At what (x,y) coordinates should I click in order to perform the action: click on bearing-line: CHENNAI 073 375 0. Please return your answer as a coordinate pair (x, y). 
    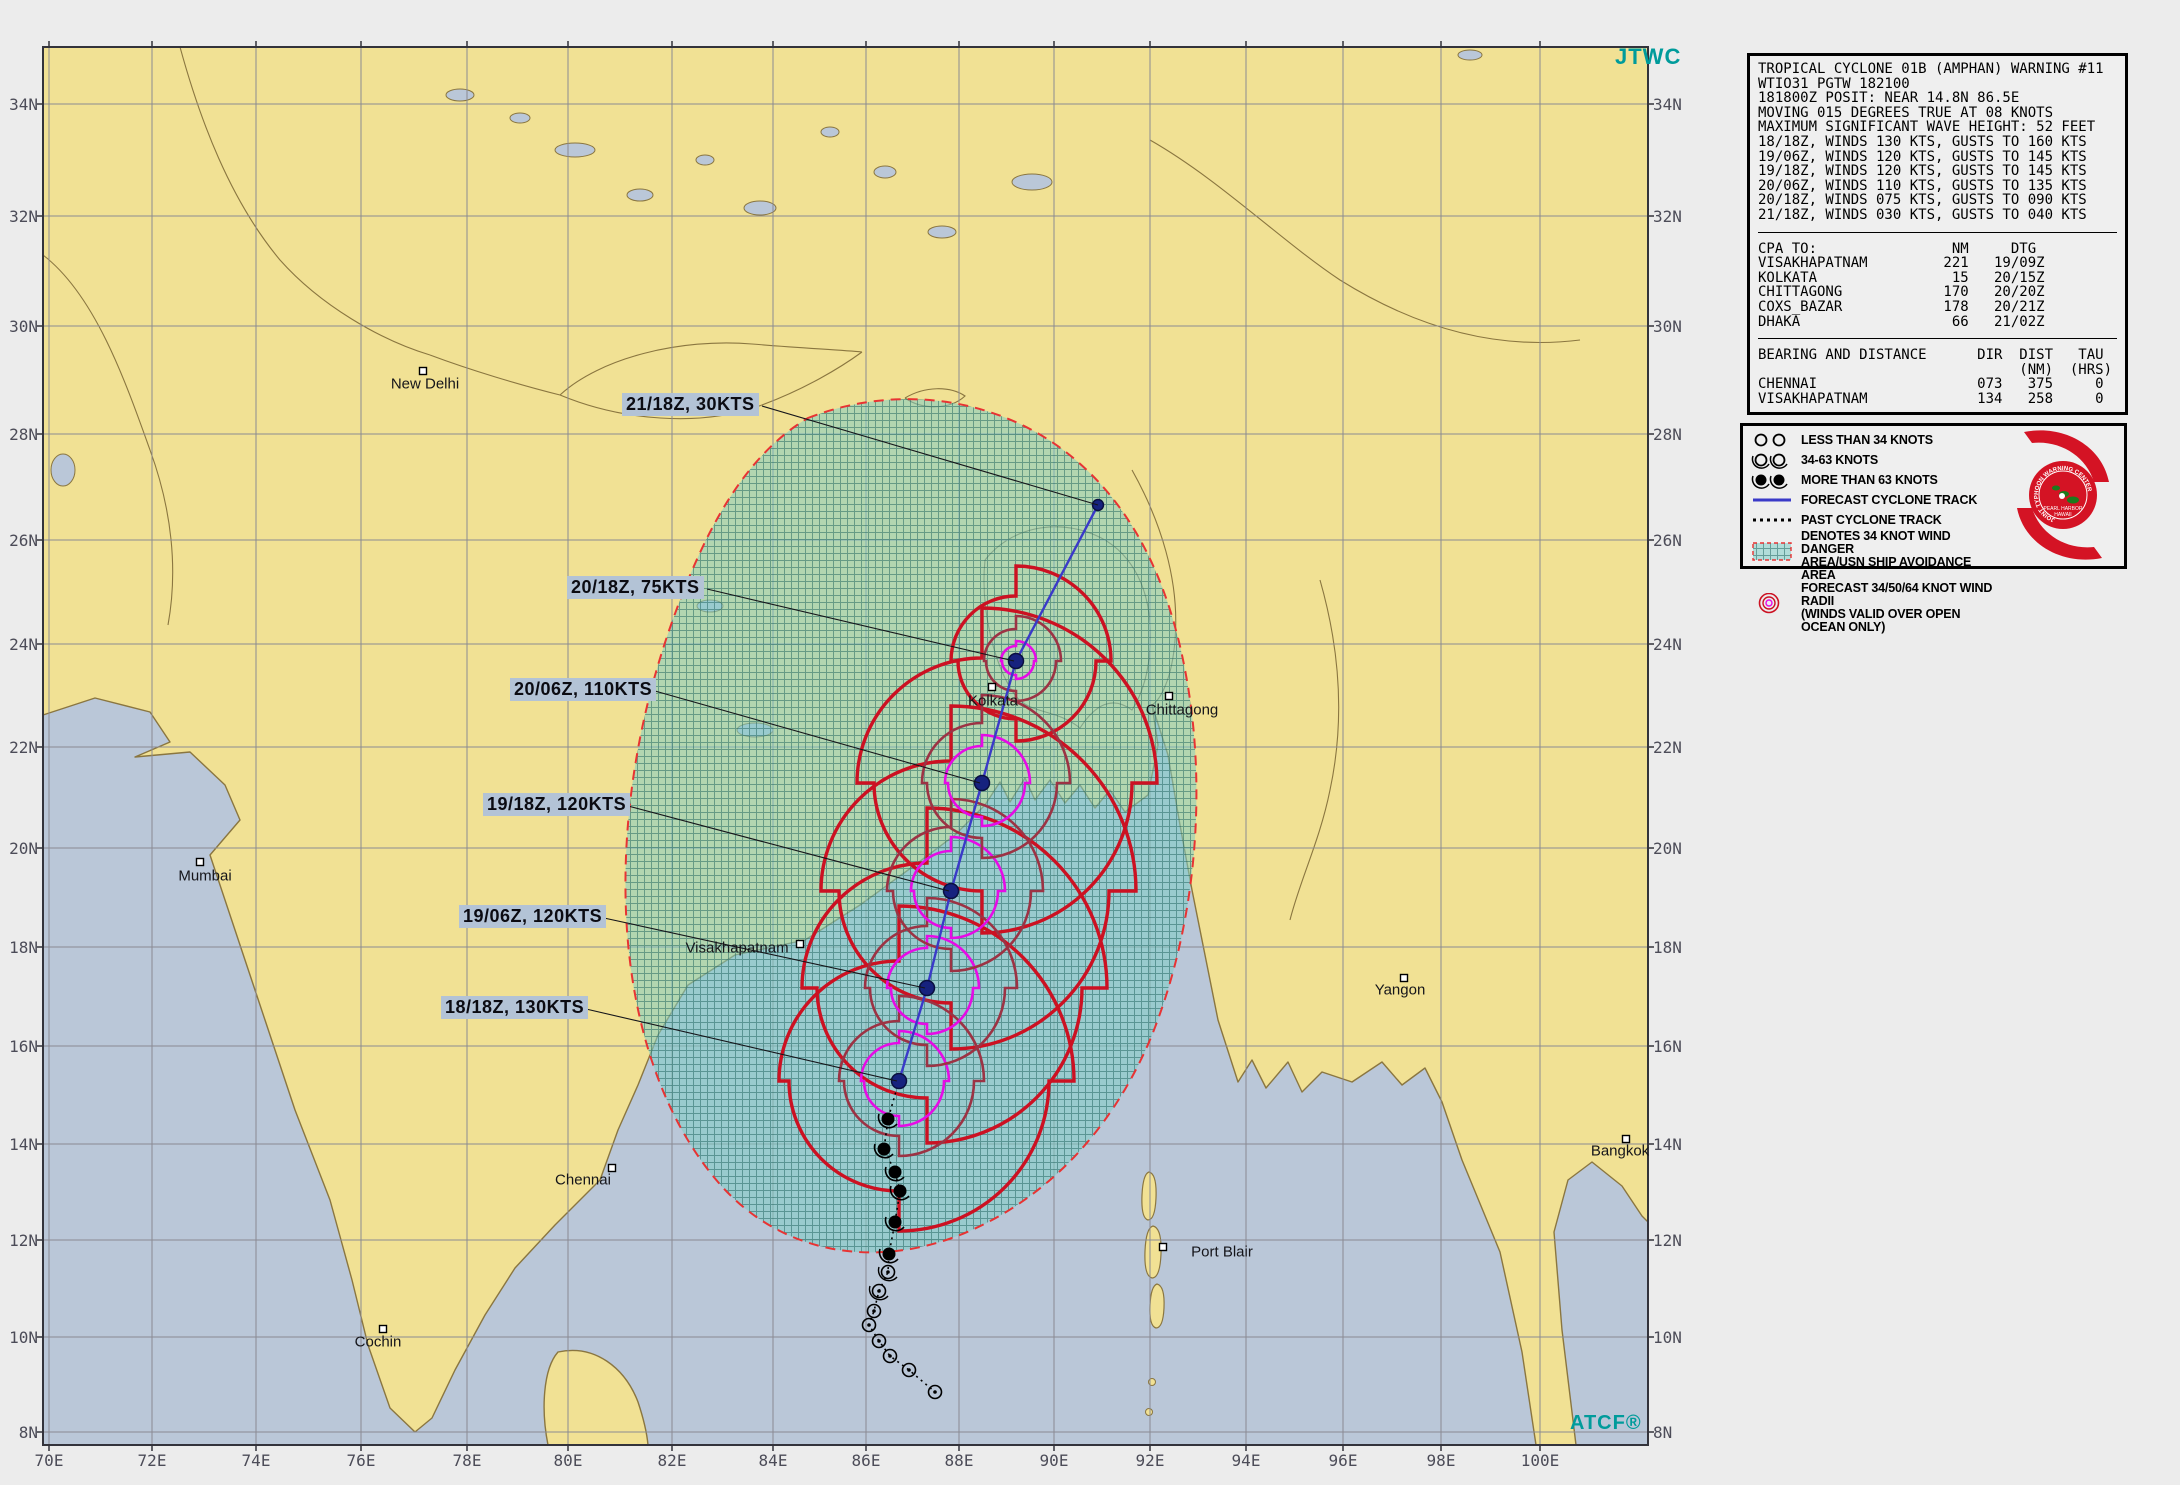
    Looking at the image, I should click on (1931, 384).